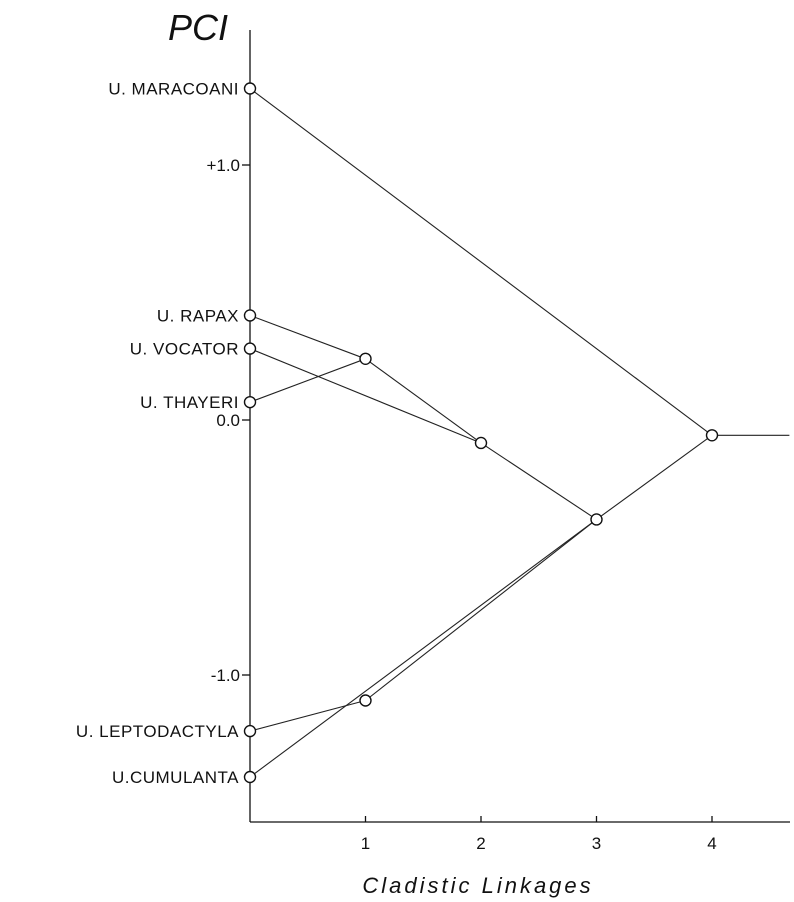  Describe the element at coordinates (365, 700) in the screenshot. I see `node-j1b` at that location.